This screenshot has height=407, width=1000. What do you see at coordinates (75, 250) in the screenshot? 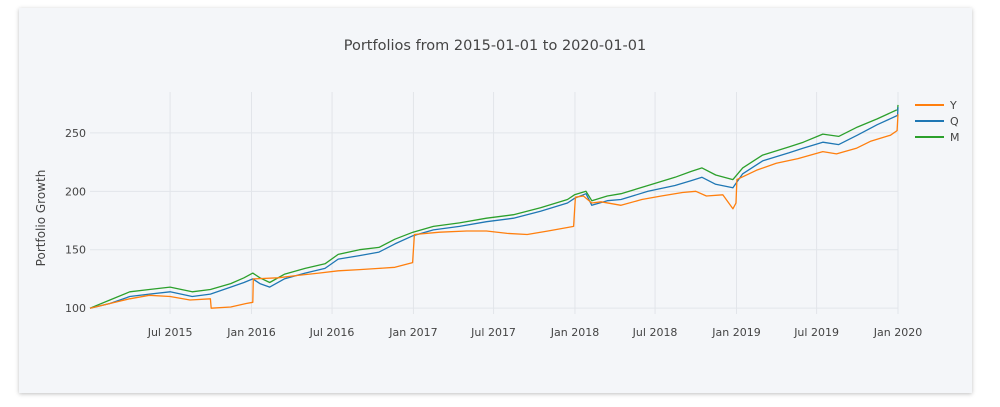
I see `y-tick-label: 150` at bounding box center [75, 250].